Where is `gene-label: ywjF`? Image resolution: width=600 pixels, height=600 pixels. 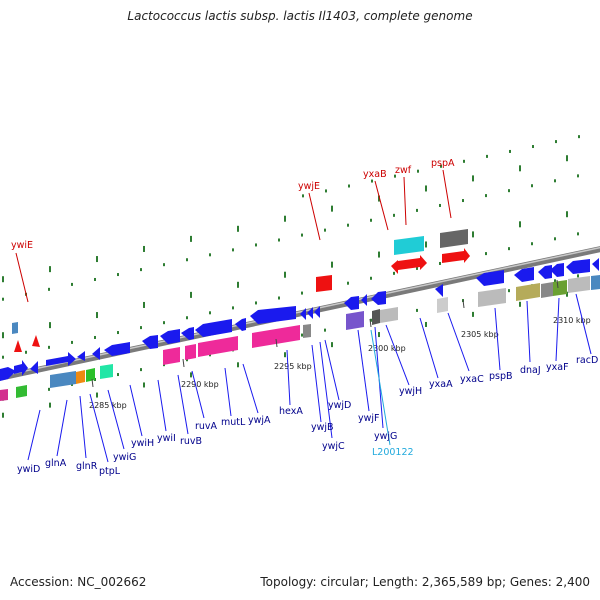 gene-label: ywjF is located at coordinates (369, 418).